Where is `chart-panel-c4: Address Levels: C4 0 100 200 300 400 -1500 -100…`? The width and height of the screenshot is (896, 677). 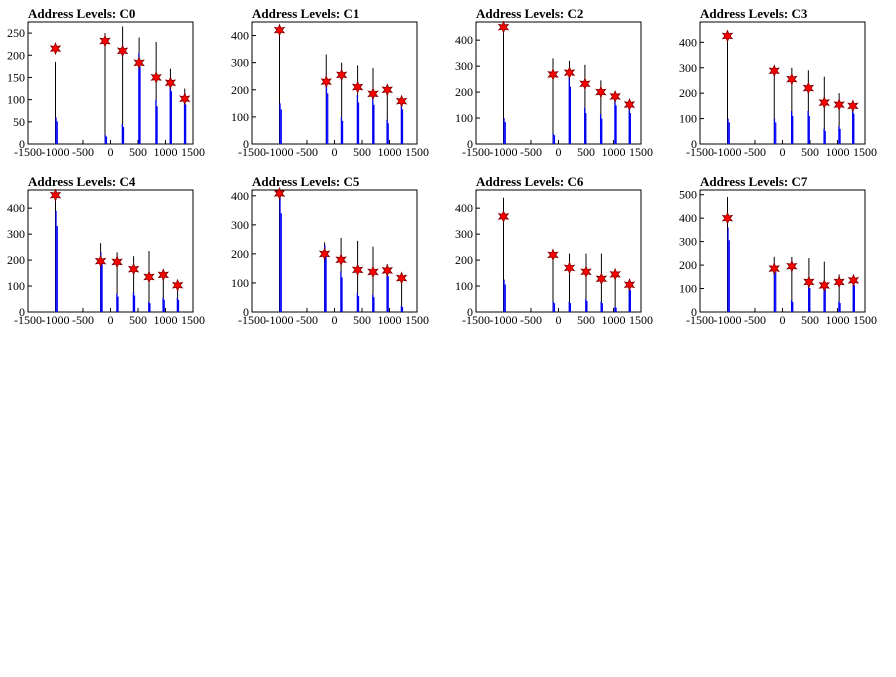 chart-panel-c4: Address Levels: C4 0 100 200 300 400 -1500 -100… is located at coordinates (106, 250).